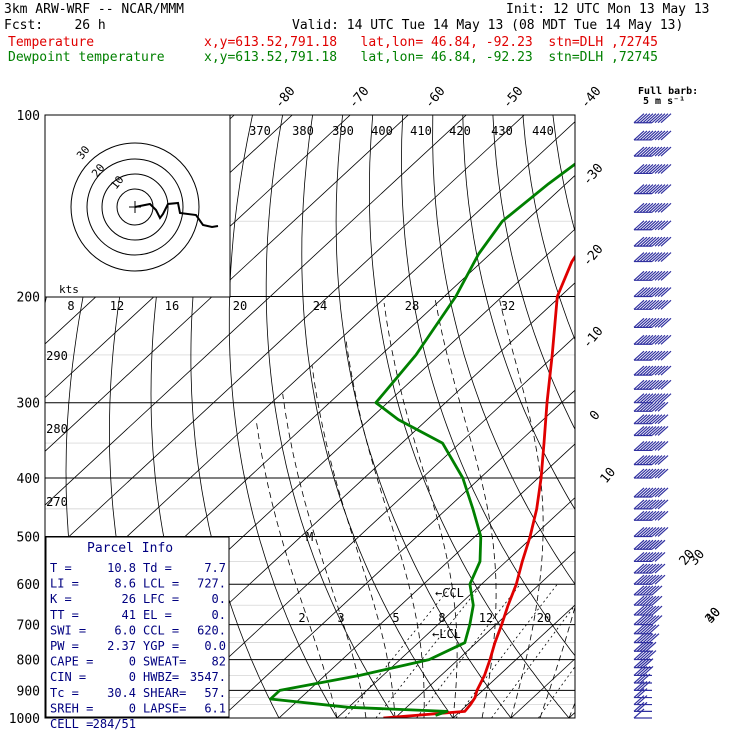  Describe the element at coordinates (260, 131) in the screenshot. I see `theta-label: 370` at that location.